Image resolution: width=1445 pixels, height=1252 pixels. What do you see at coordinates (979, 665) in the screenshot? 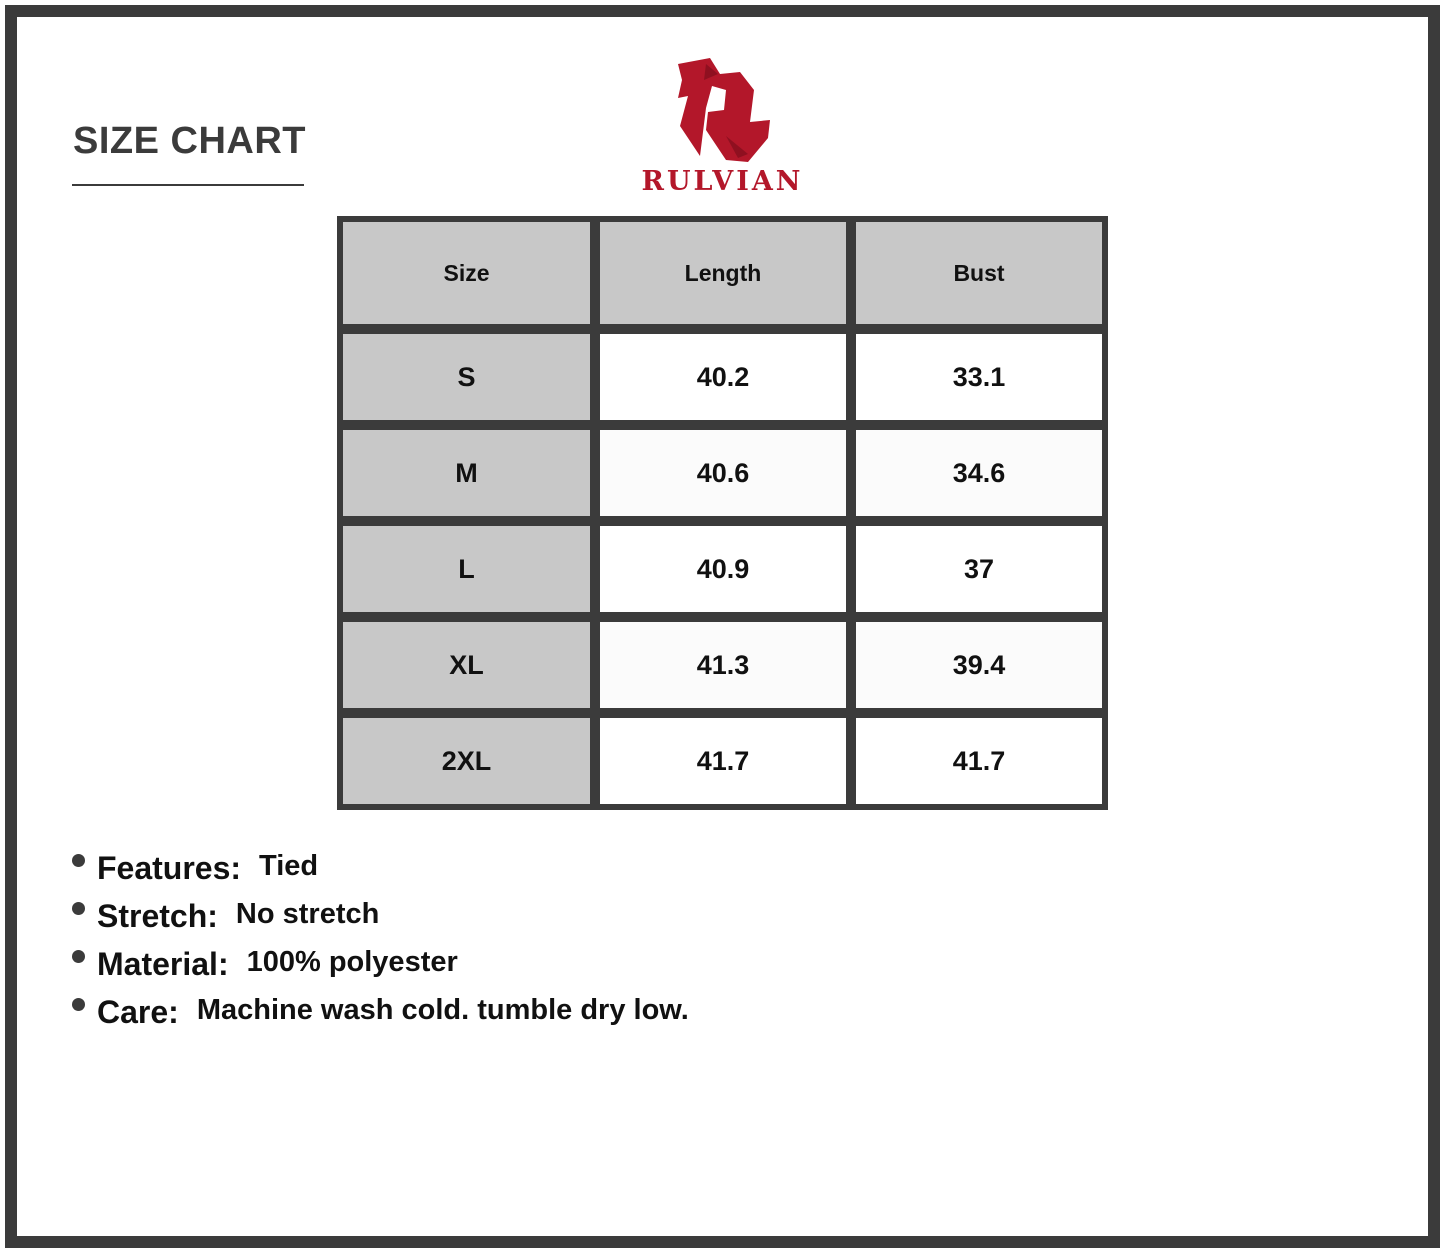
I see `bust-cell: 39.4` at bounding box center [979, 665].